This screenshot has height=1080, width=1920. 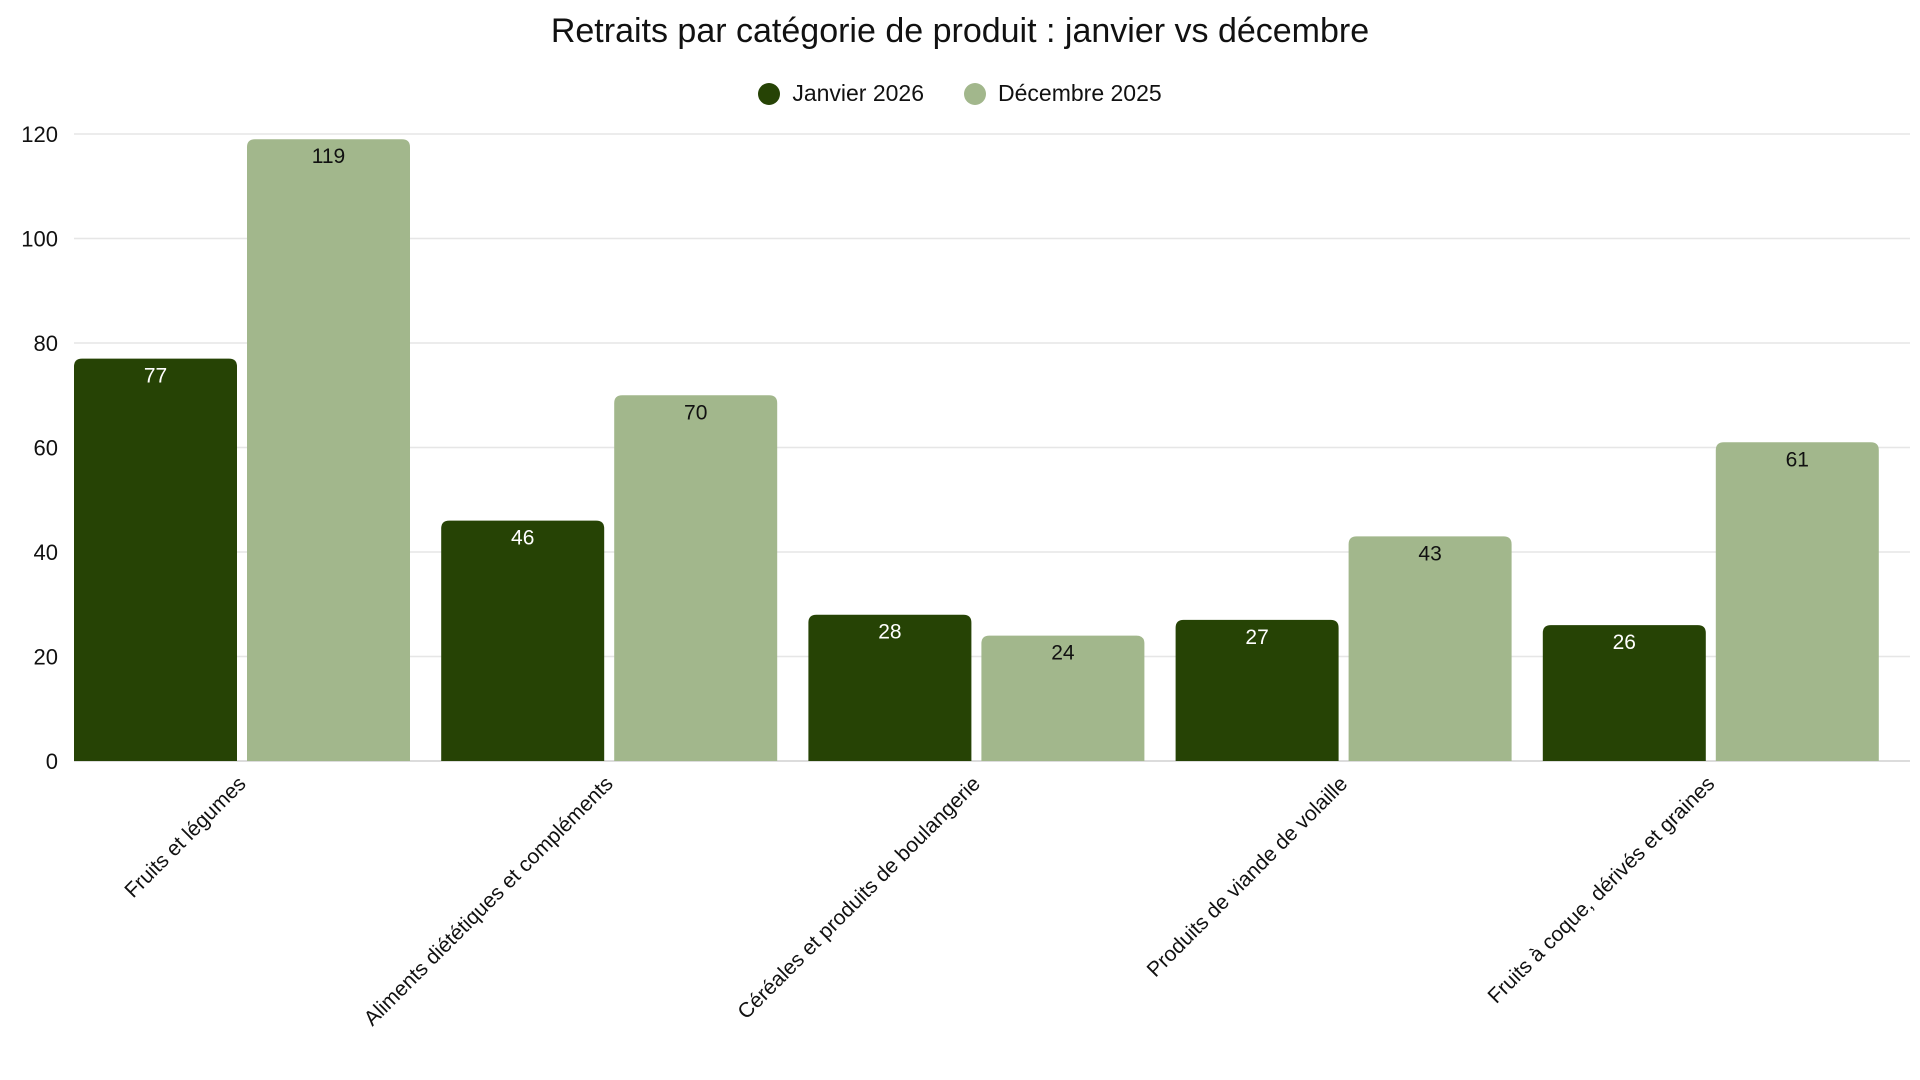 I want to click on data-label-2-5: 61, so click(x=1797, y=459).